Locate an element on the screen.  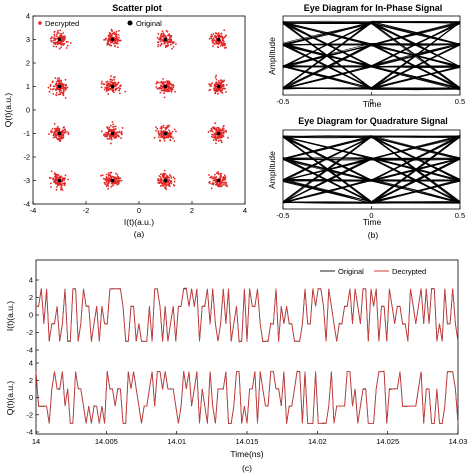
time-xtick-label: 14.015 is located at coordinates (247, 441).